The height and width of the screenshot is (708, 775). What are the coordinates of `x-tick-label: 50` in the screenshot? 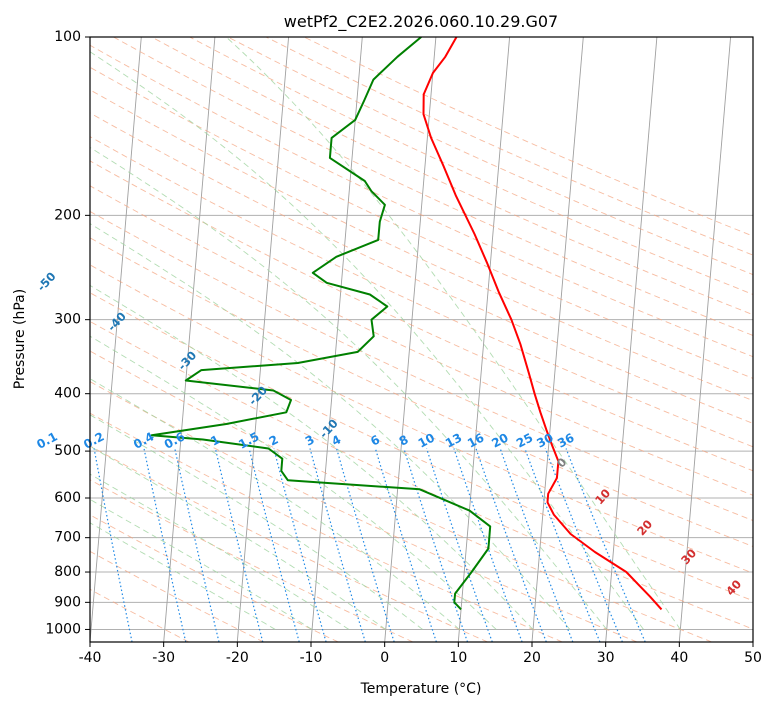 It's located at (753, 658).